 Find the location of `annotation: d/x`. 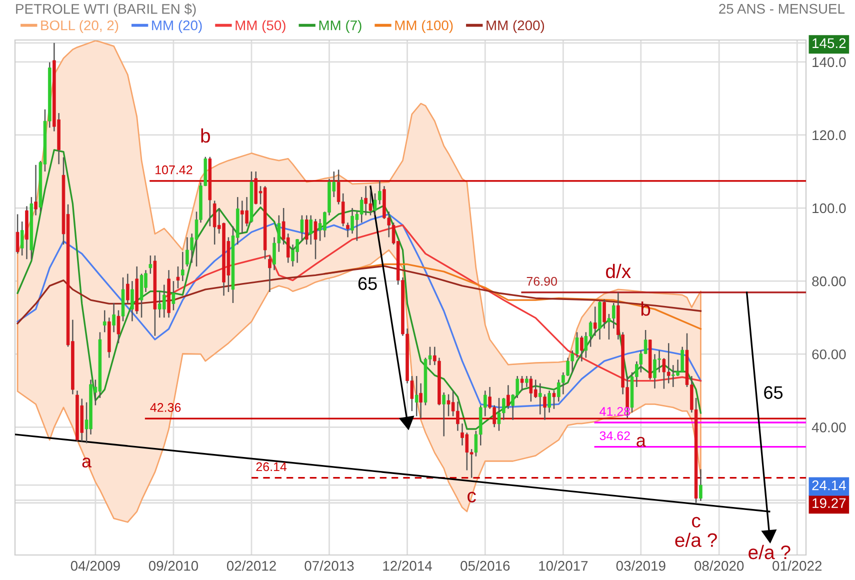

annotation: d/x is located at coordinates (618, 271).